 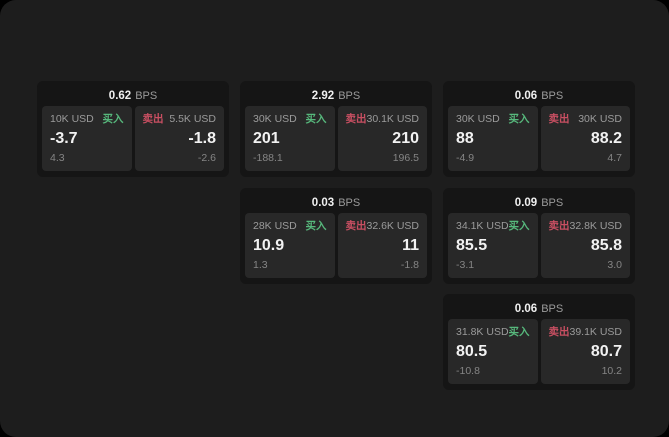 What do you see at coordinates (268, 158) in the screenshot?
I see `buy-secondary-value: -188.1` at bounding box center [268, 158].